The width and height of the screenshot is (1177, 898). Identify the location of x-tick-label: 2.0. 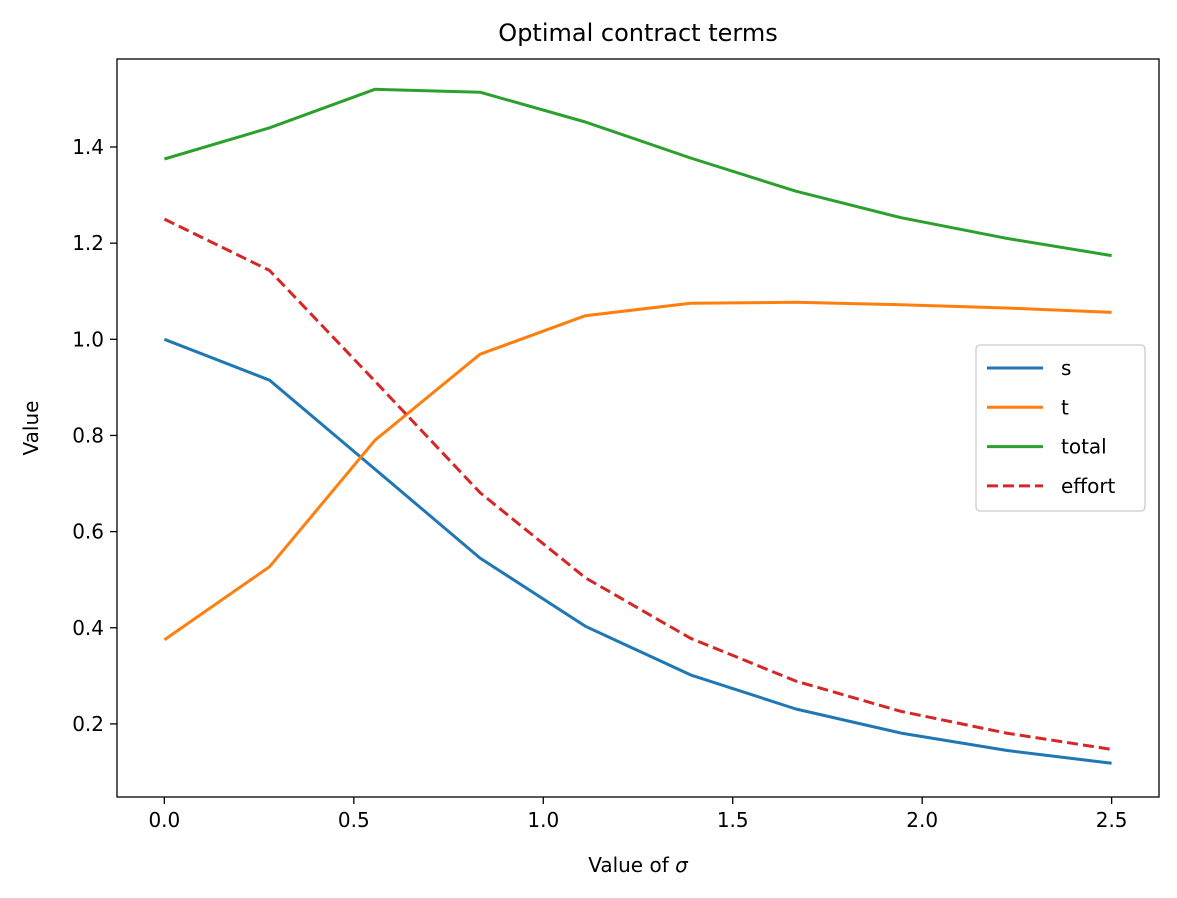
(922, 820).